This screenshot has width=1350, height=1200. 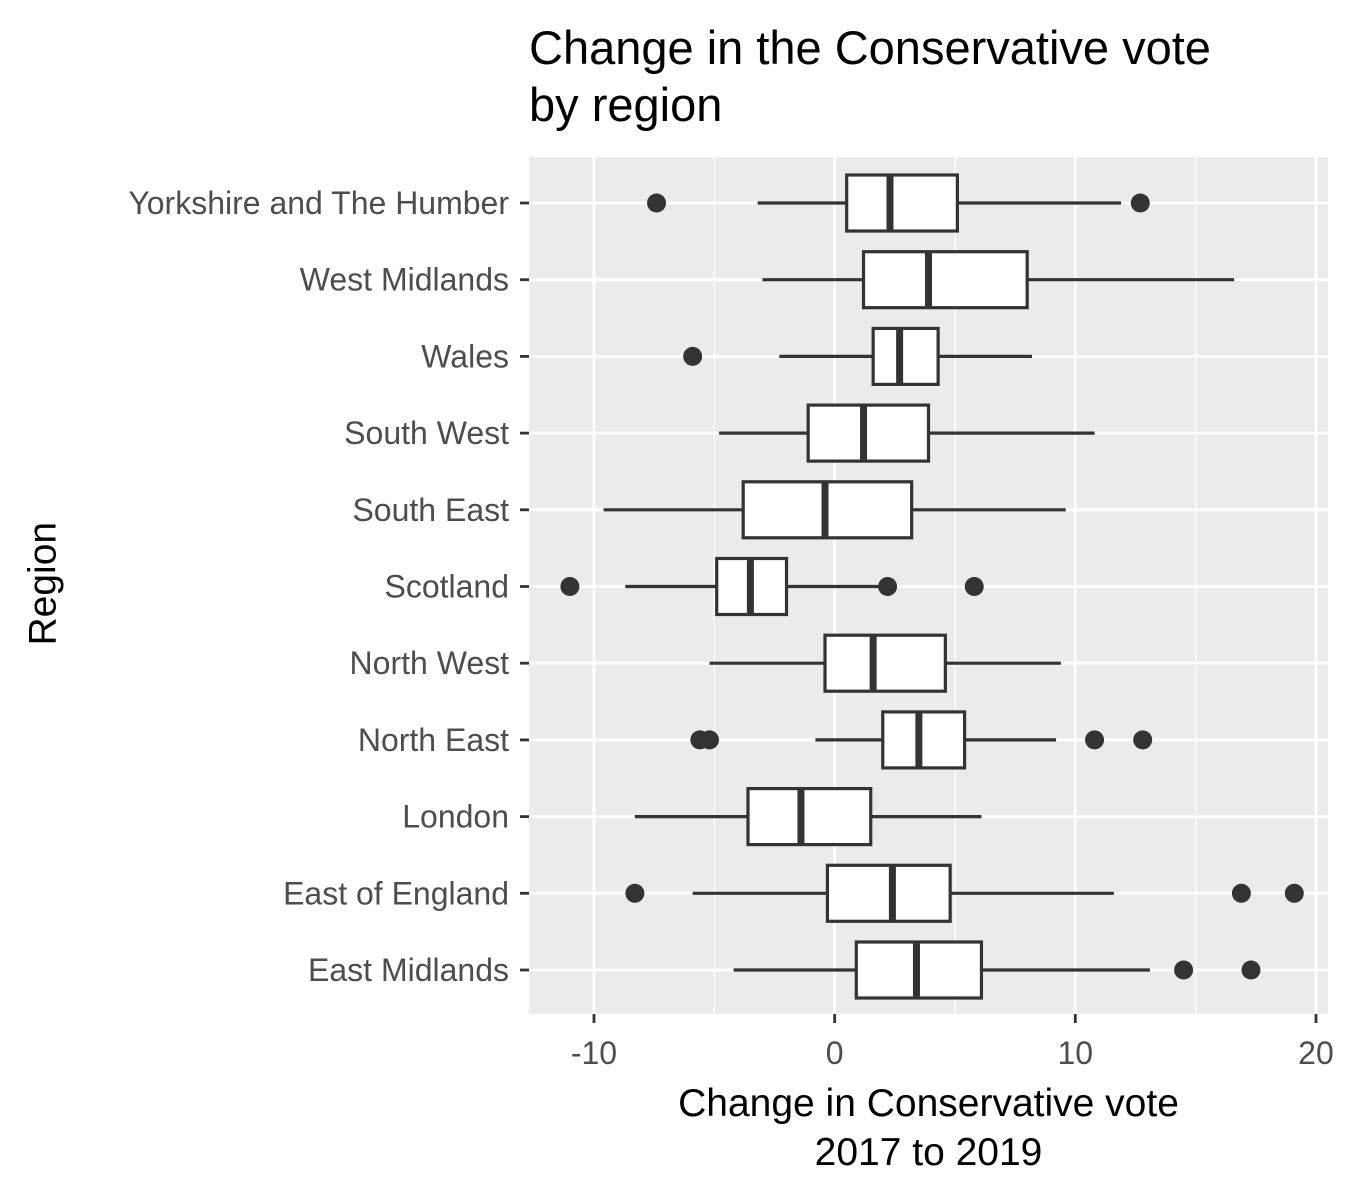 What do you see at coordinates (1076, 1053) in the screenshot?
I see `x-tick-label: 10` at bounding box center [1076, 1053].